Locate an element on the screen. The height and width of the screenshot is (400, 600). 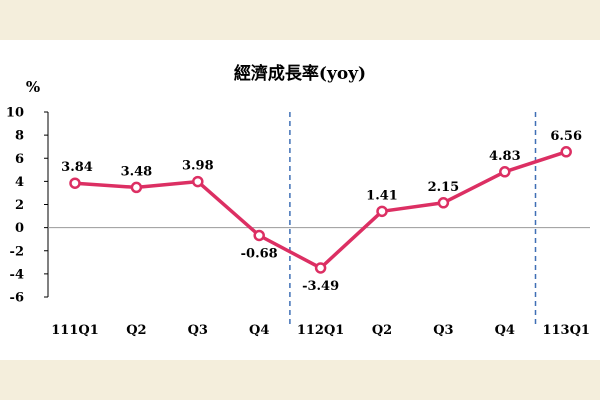
data-label: 6.56 is located at coordinates (566, 136).